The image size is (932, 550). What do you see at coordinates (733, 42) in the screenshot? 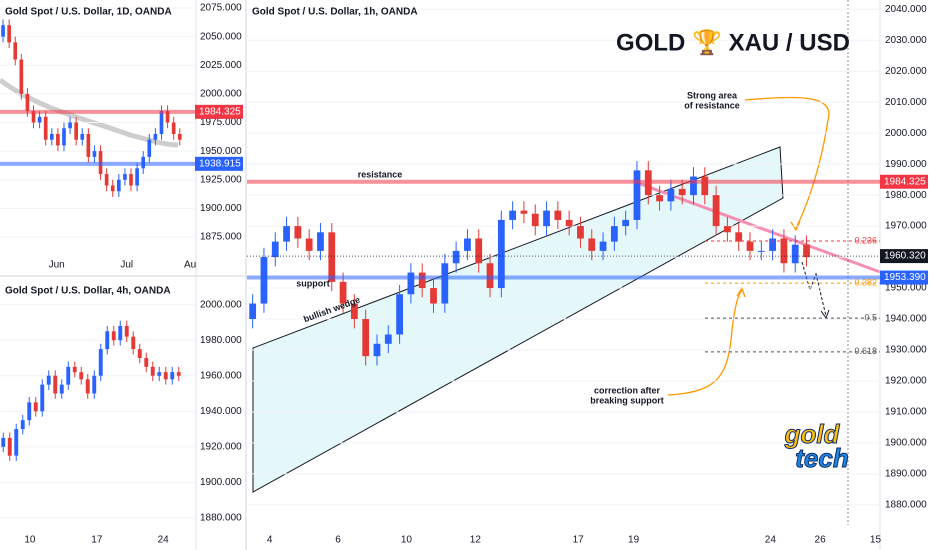
I see `headline: GOLD 🏆 XAU / USD` at bounding box center [733, 42].